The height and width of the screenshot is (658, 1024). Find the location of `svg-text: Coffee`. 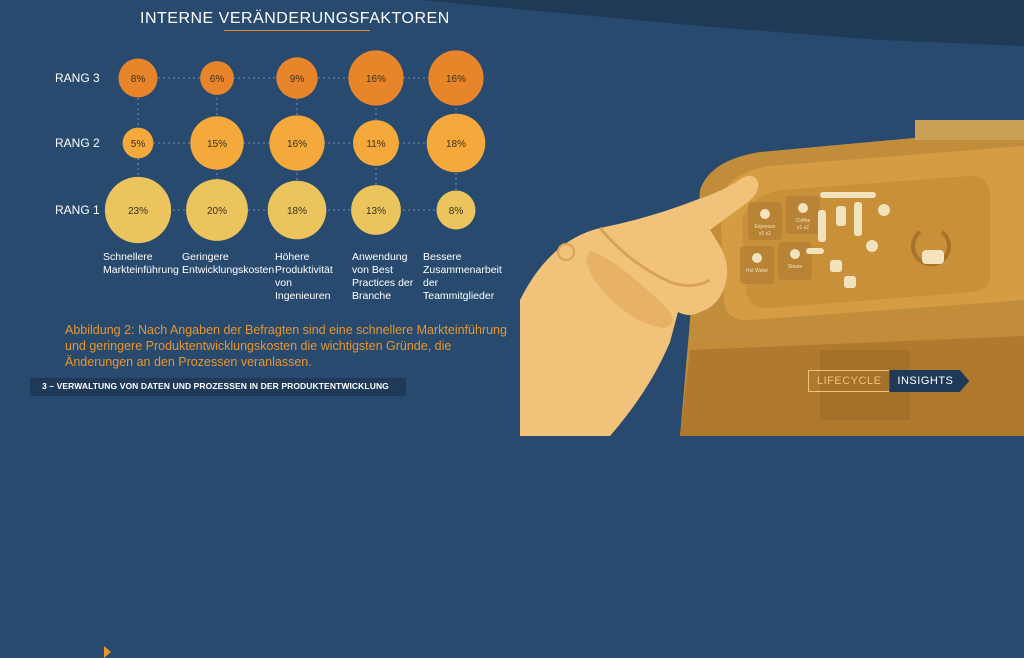

svg-text: Coffee is located at coordinates (803, 221).